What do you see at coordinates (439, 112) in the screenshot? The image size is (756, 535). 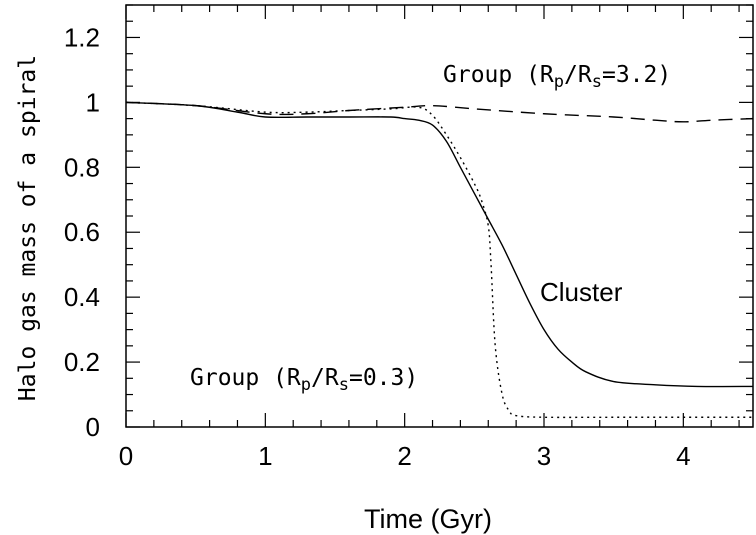 I see `series-line-dashed` at bounding box center [439, 112].